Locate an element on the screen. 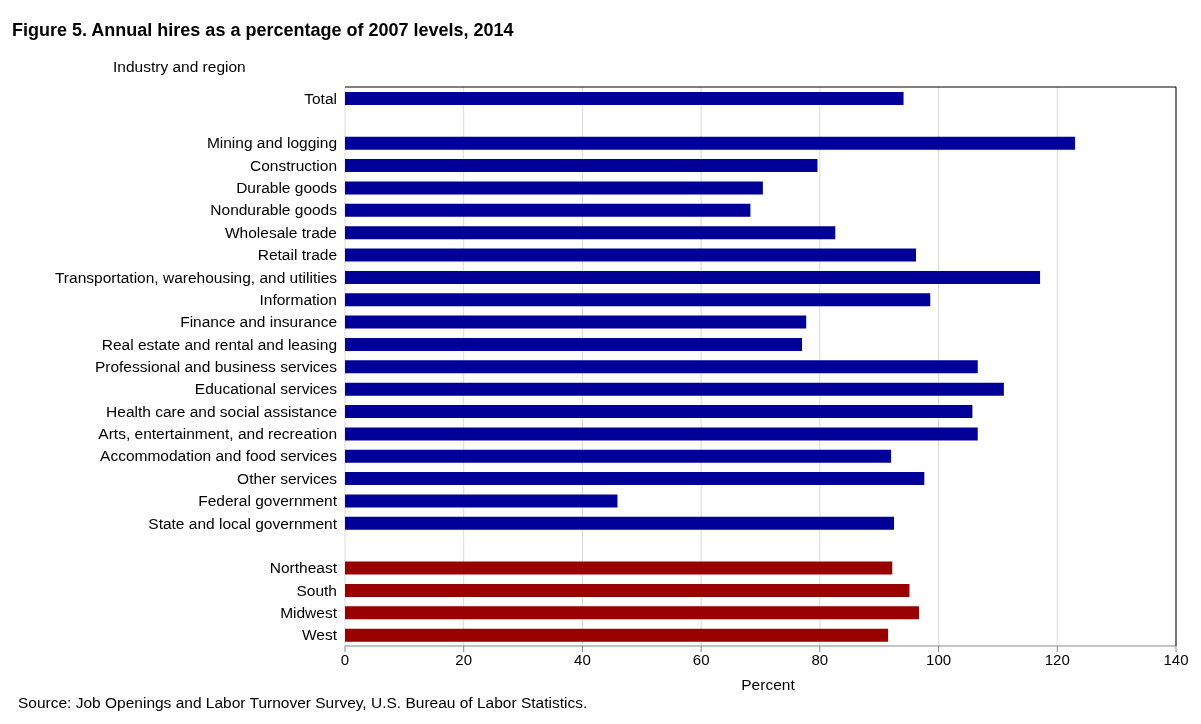 This screenshot has height=724, width=1201. x-axis-title: Percent is located at coordinates (768, 685).